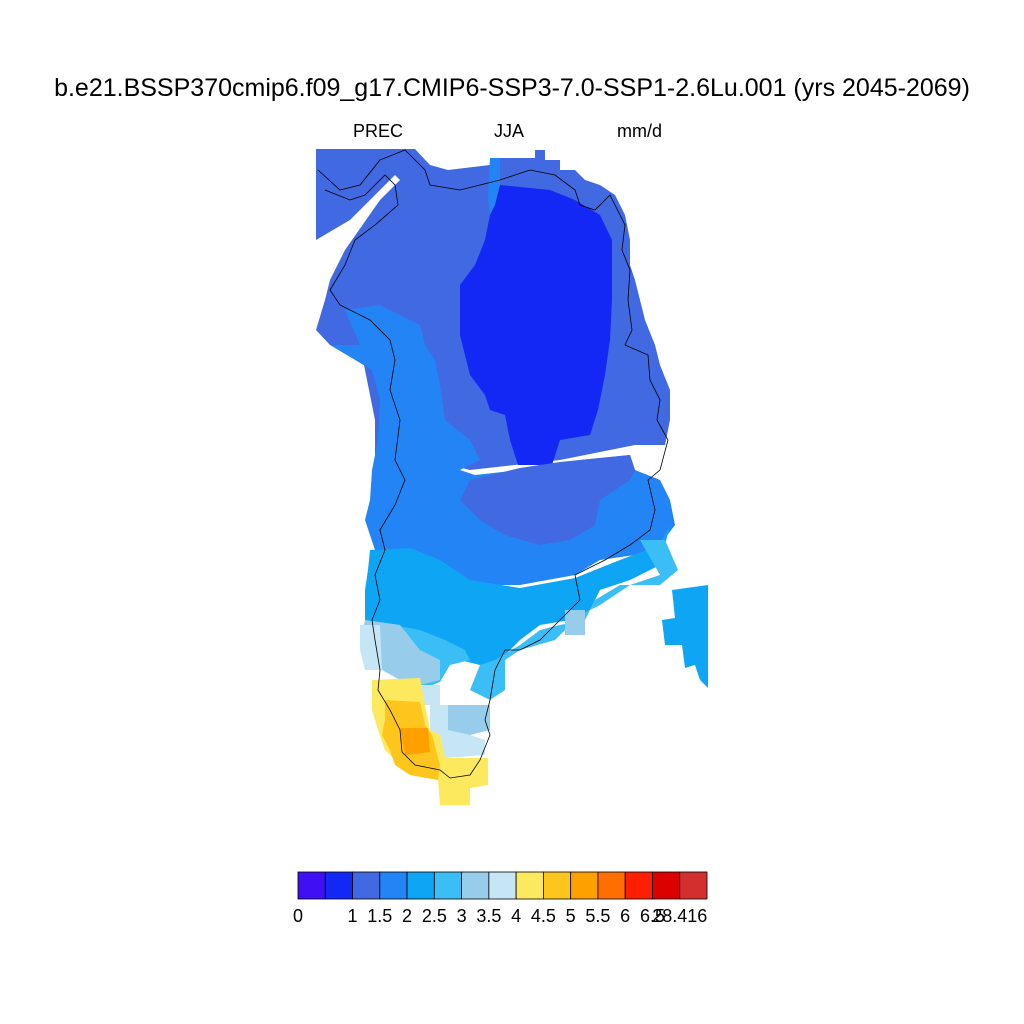  I want to click on colorbar-tick-label: 4.5, so click(543, 916).